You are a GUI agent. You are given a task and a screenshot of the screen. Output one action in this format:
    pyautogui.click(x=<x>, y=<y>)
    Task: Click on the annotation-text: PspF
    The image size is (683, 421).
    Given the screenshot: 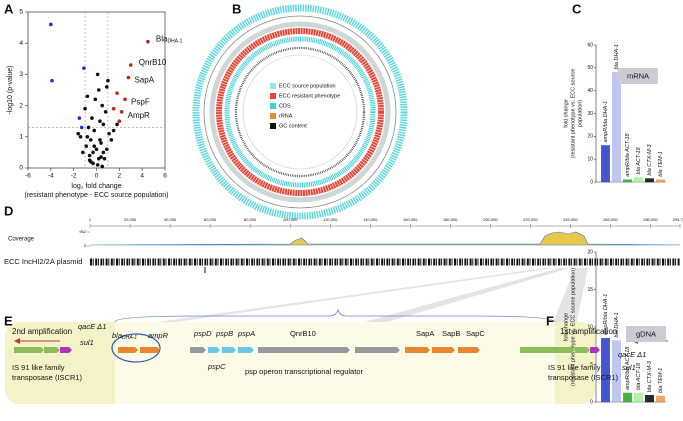 What is the action you would take?
    pyautogui.click(x=140, y=101)
    